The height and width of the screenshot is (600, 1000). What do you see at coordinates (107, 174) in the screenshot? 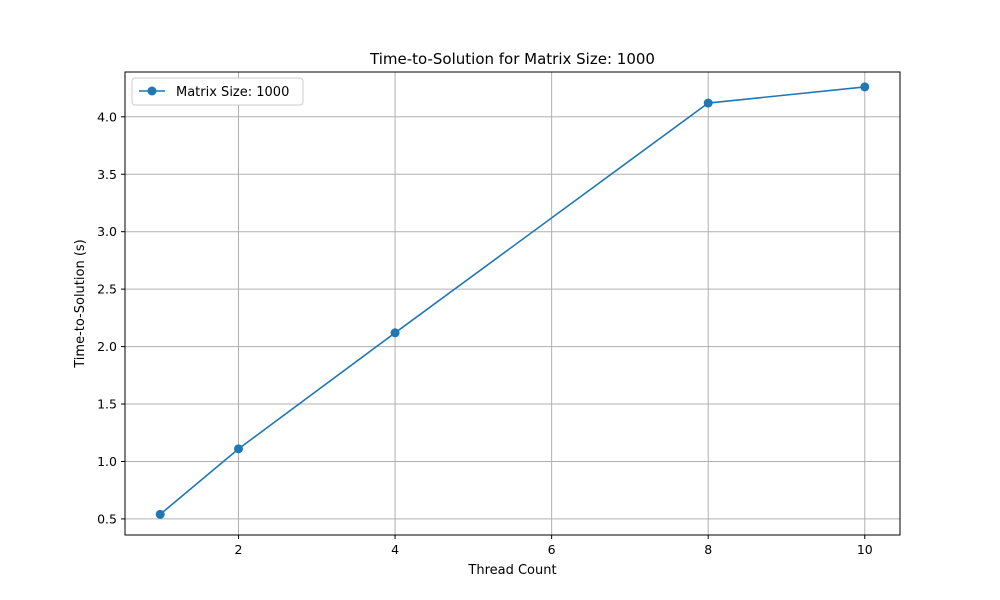
I see `y-tick-label: 3.5` at bounding box center [107, 174].